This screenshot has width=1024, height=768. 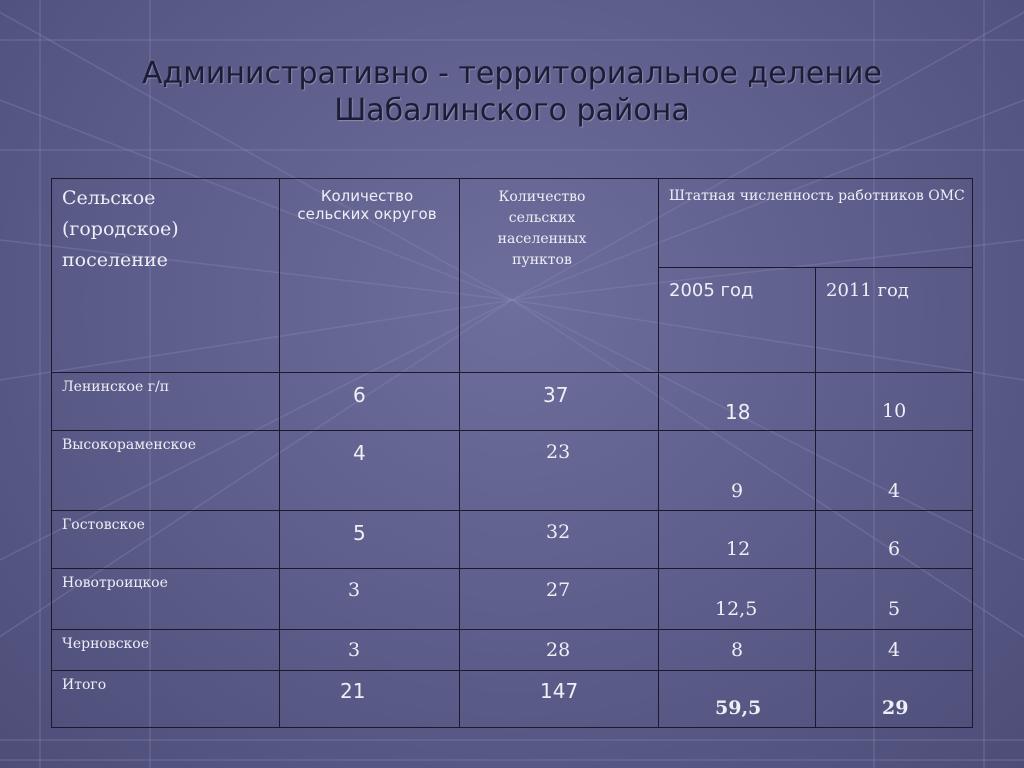 I want to click on row-points: 27, so click(x=559, y=599).